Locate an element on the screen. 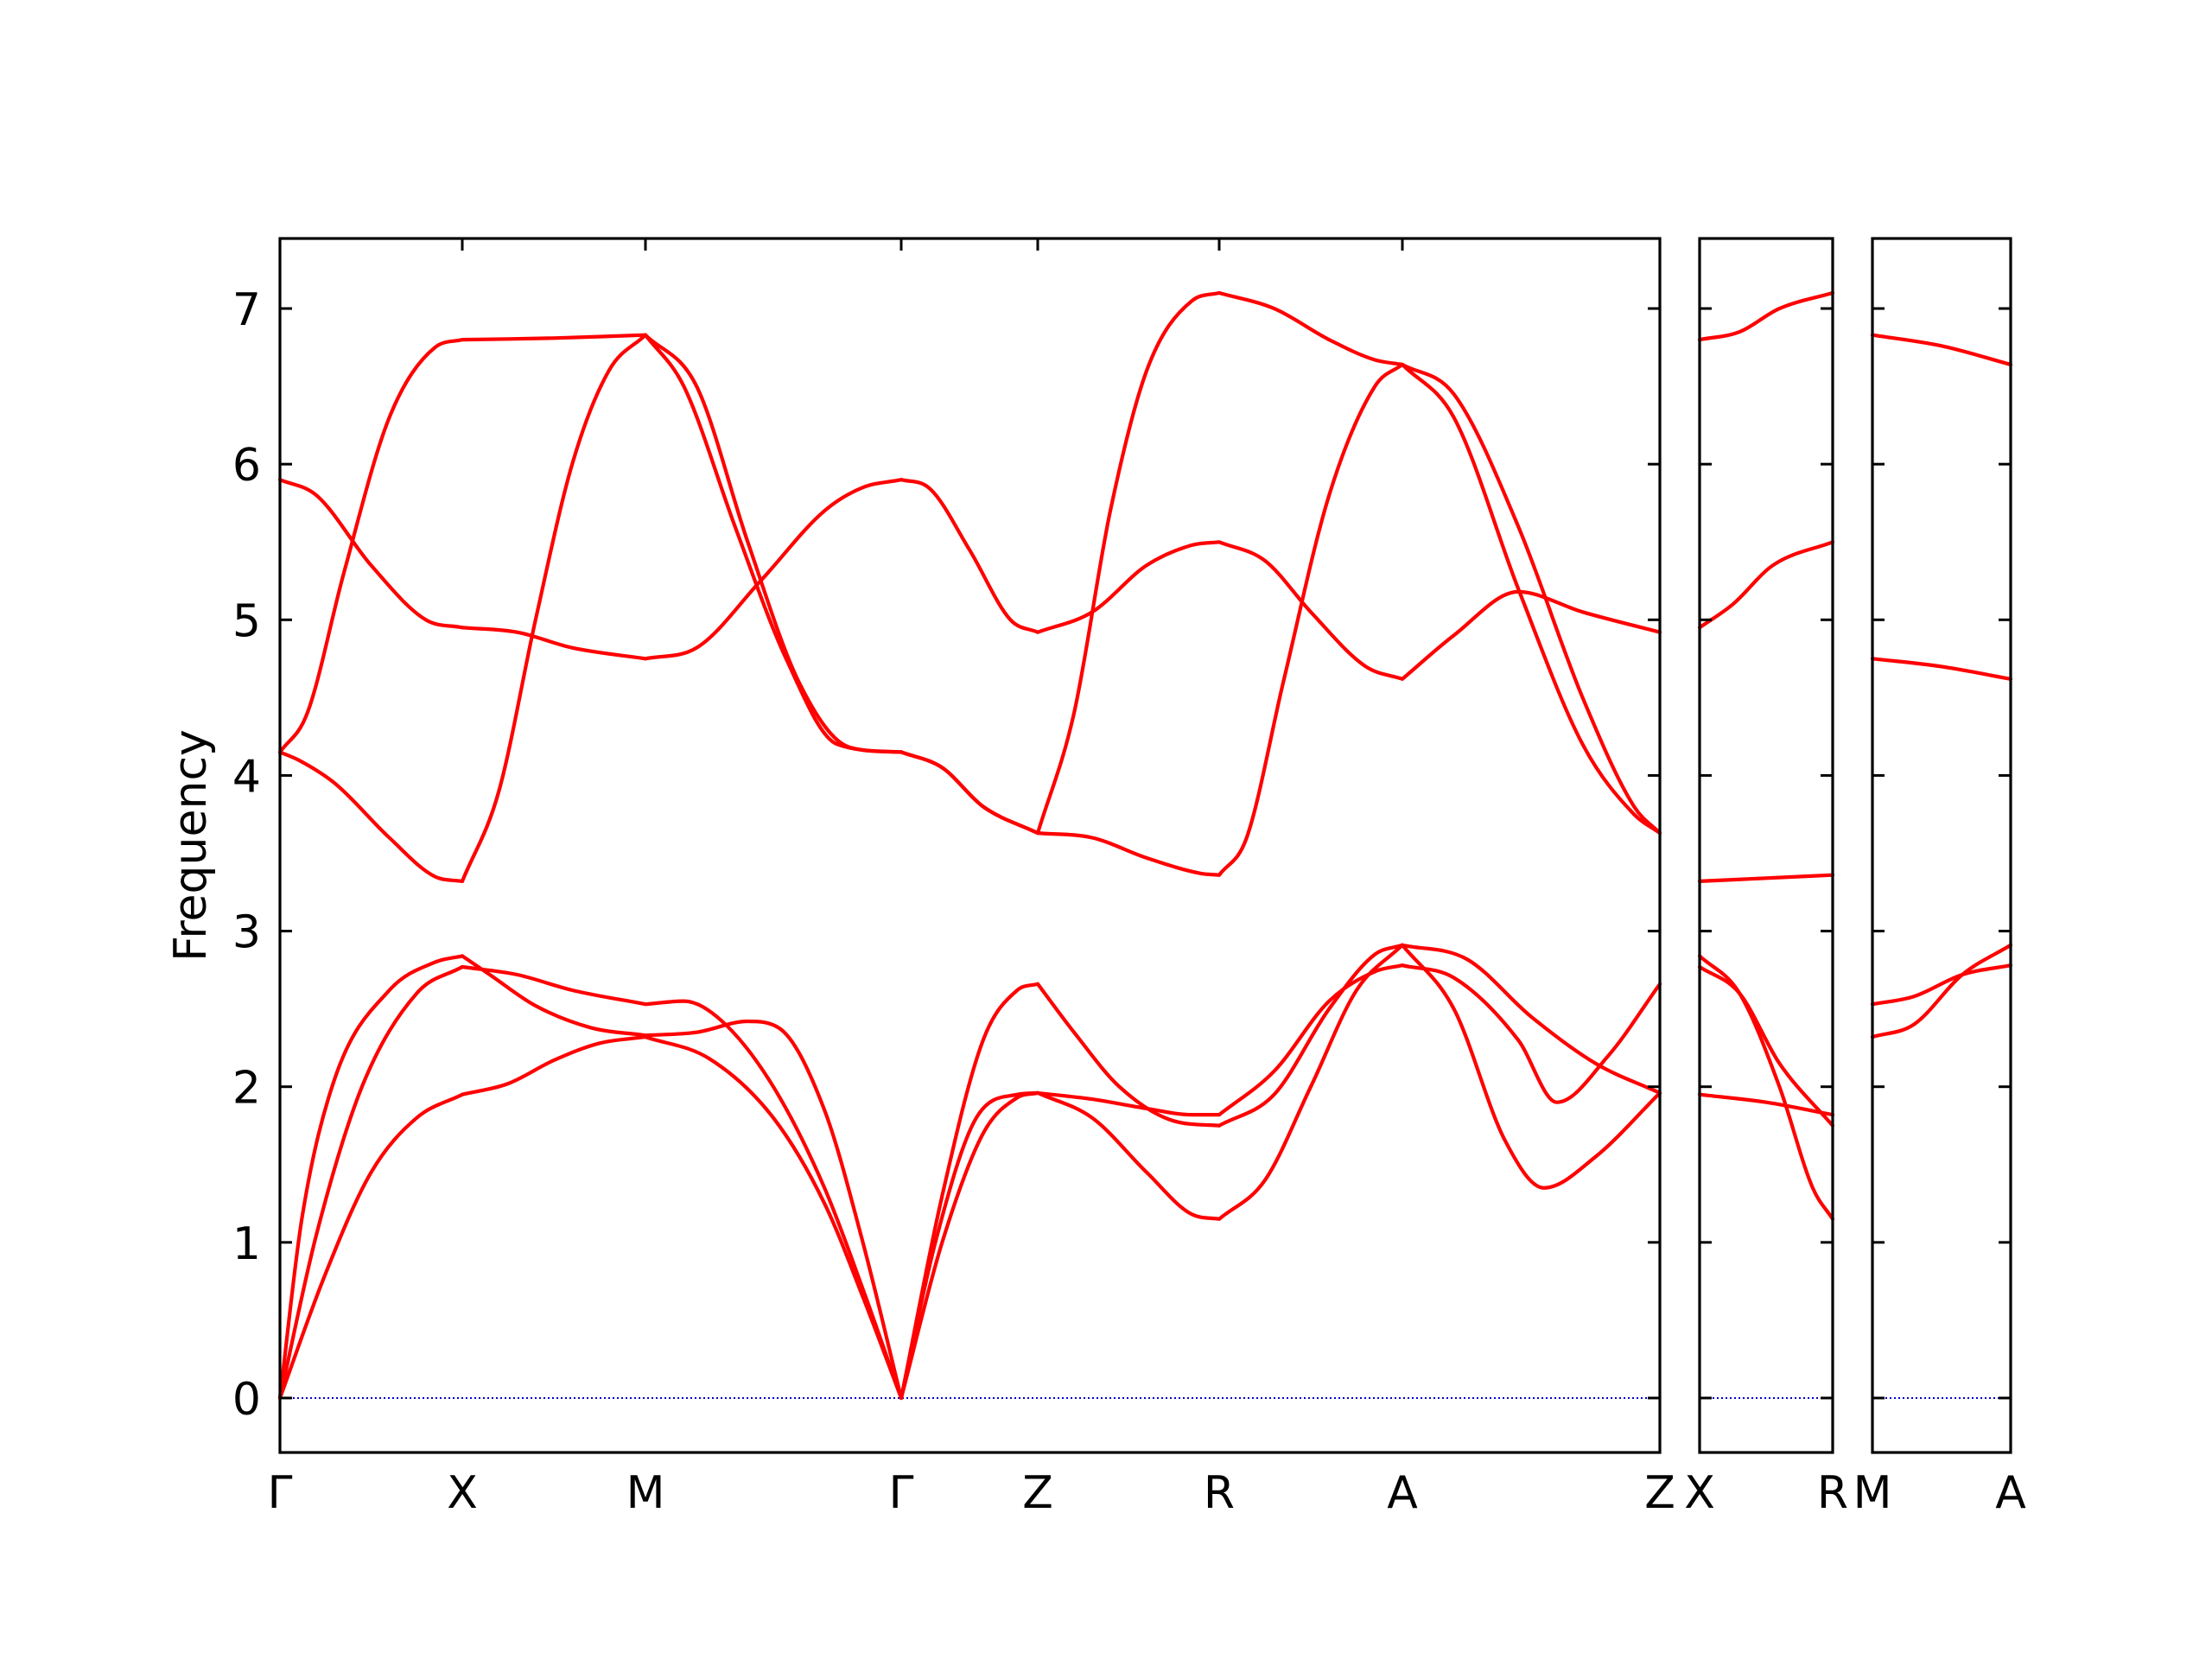  y-tick-label: 5 is located at coordinates (246, 621).